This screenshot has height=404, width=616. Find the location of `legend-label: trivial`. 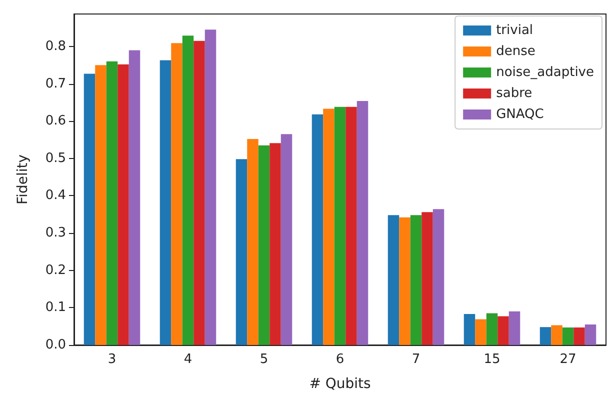

legend-label: trivial is located at coordinates (515, 30).